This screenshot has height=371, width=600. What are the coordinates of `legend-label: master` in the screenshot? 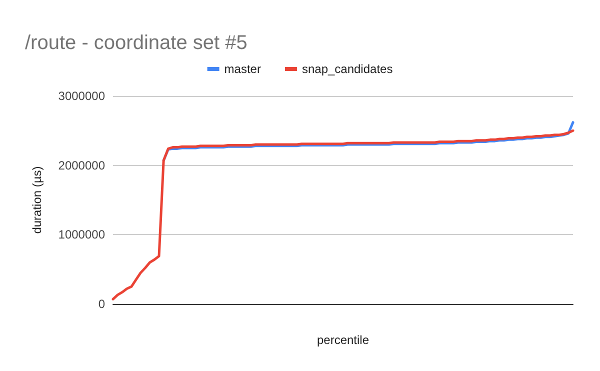 It's located at (242, 69).